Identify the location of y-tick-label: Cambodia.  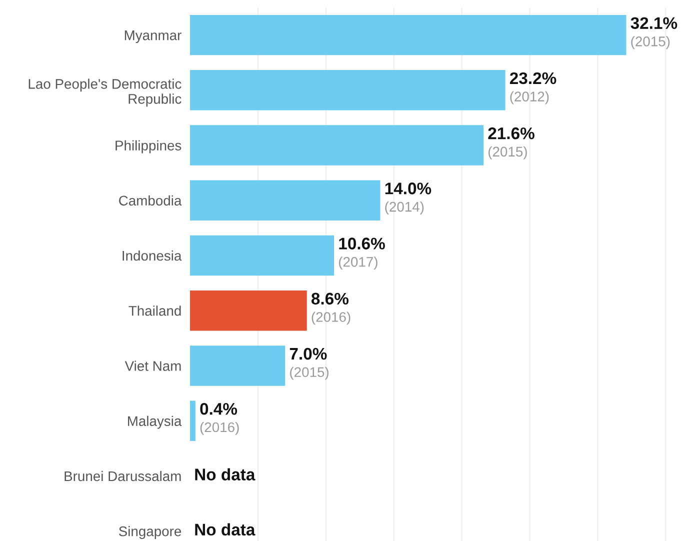
(150, 200).